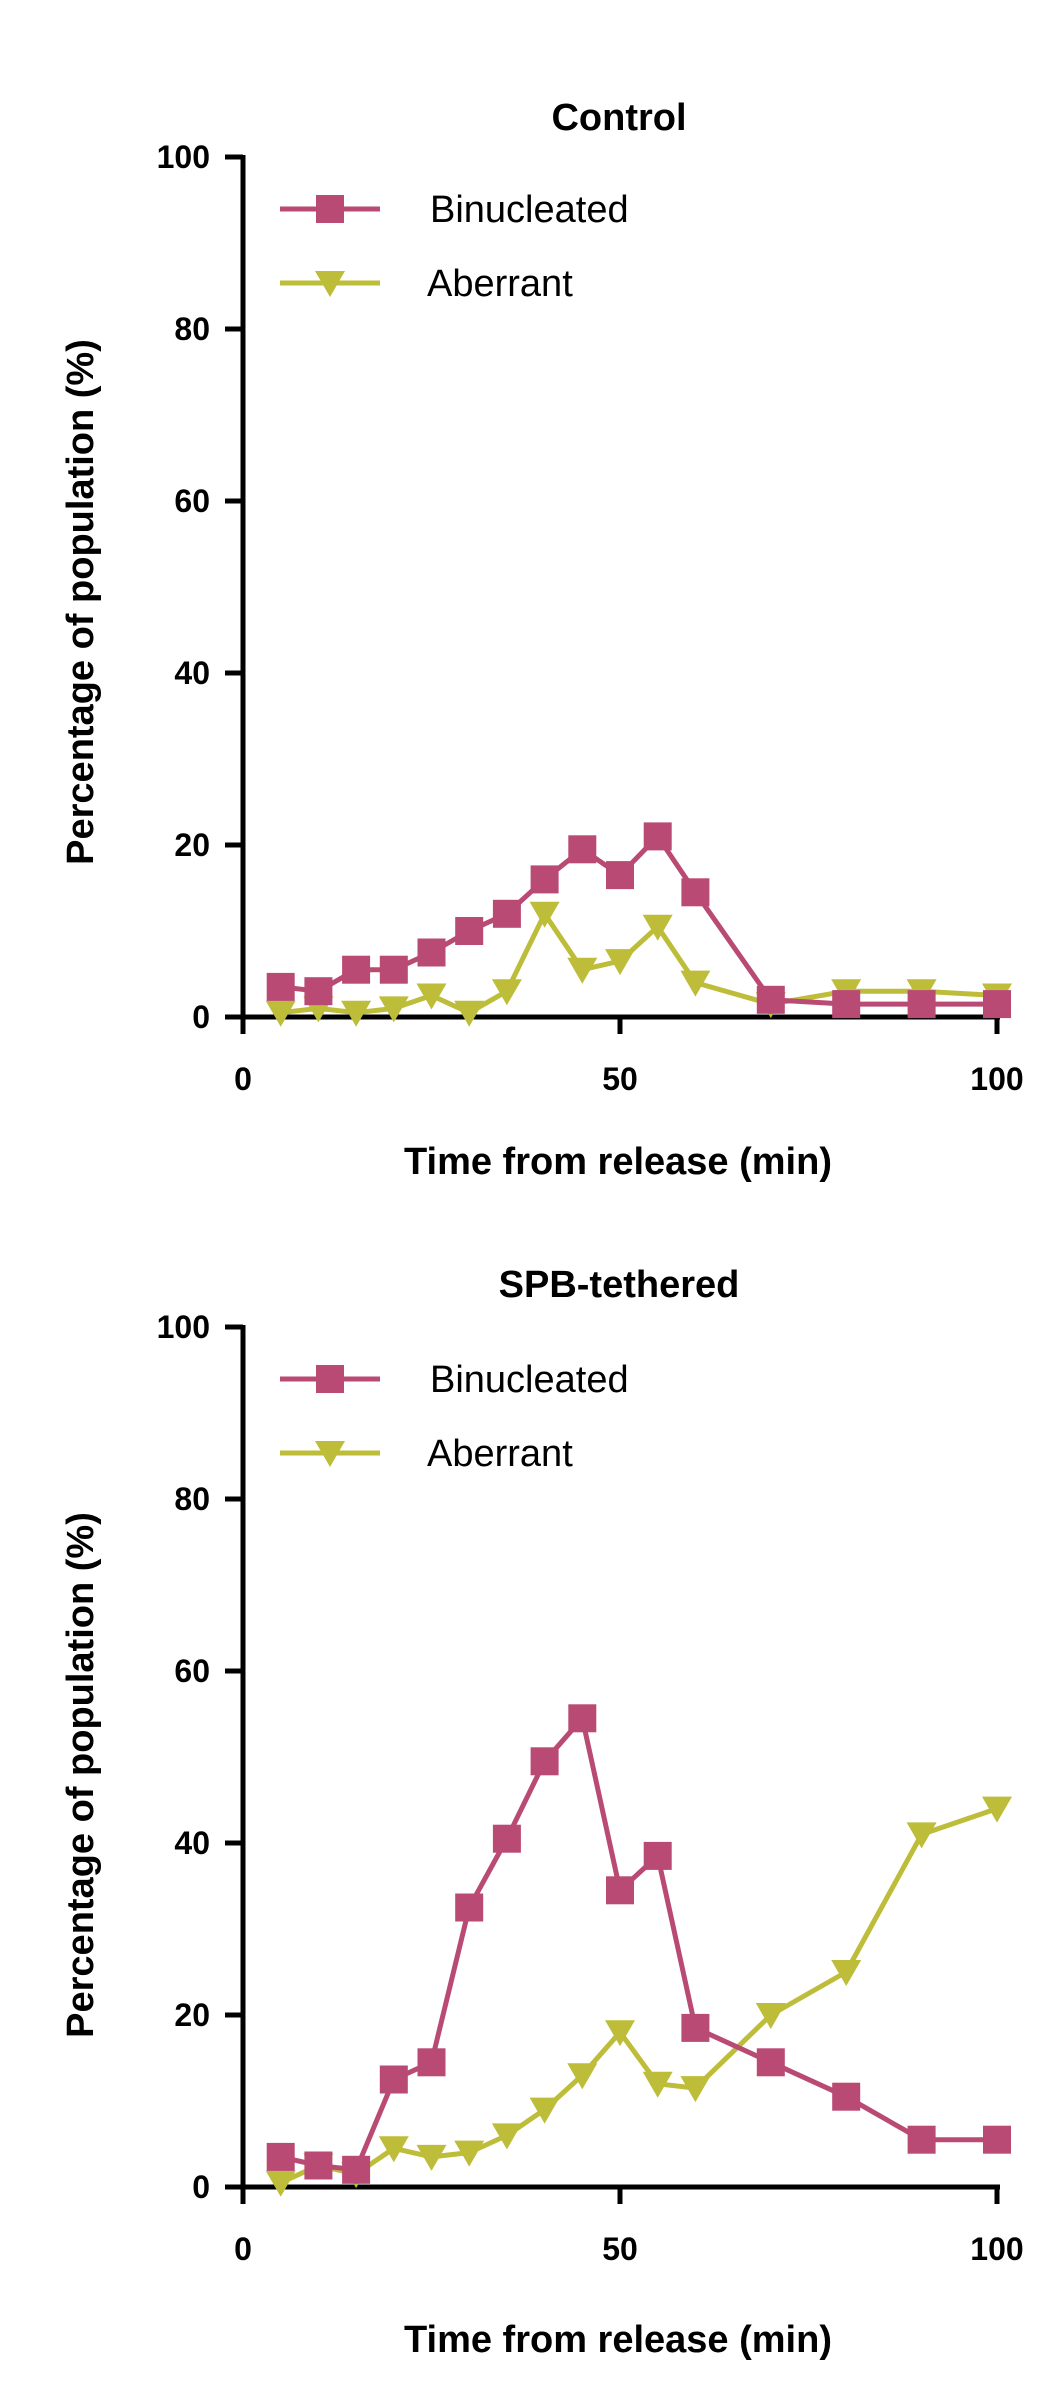  What do you see at coordinates (192, 1843) in the screenshot?
I see `y-tick-label: 40` at bounding box center [192, 1843].